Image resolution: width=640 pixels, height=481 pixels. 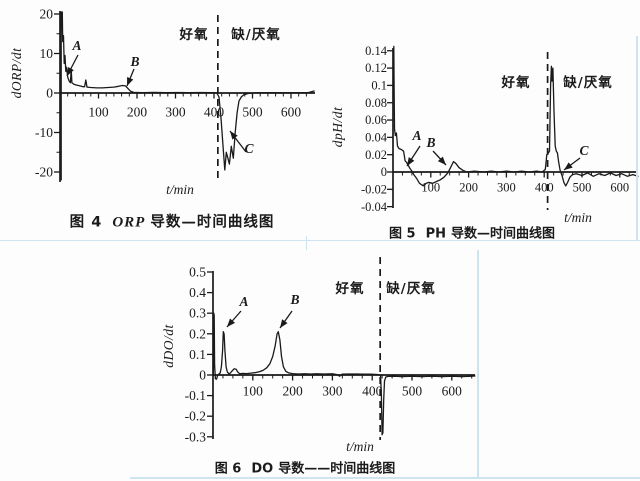 I want to click on figure4-caption: 图 4 ORP 导数—时间曲线图, so click(x=172, y=221).